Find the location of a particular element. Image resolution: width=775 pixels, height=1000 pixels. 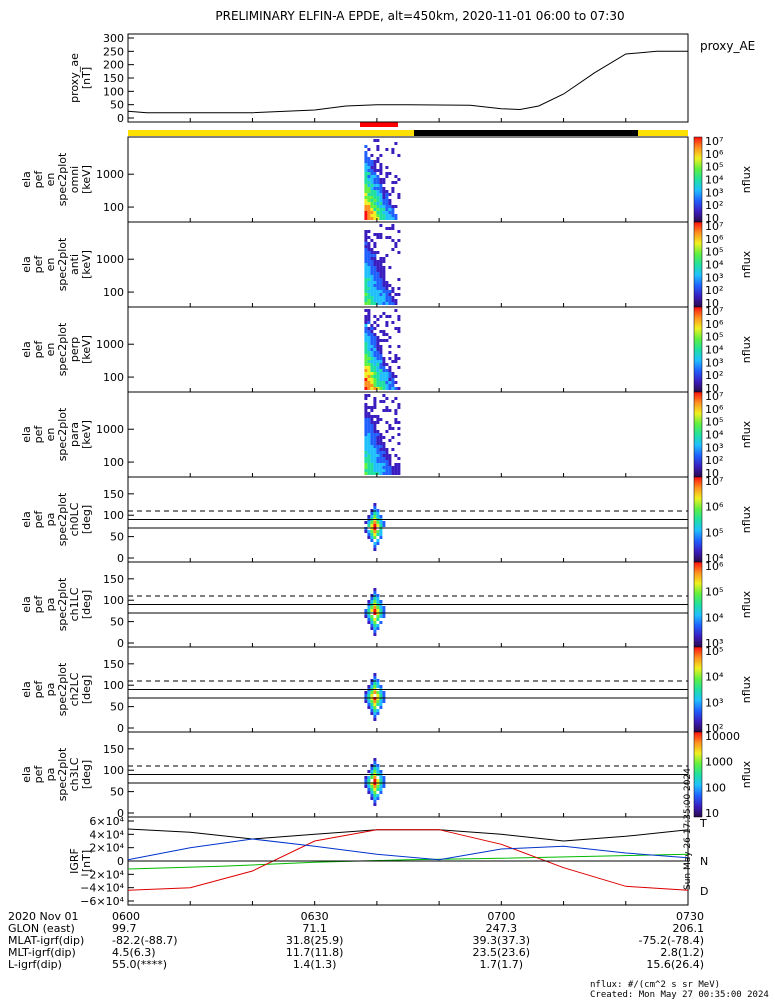

y-tick-label: 150 is located at coordinates (113, 749).